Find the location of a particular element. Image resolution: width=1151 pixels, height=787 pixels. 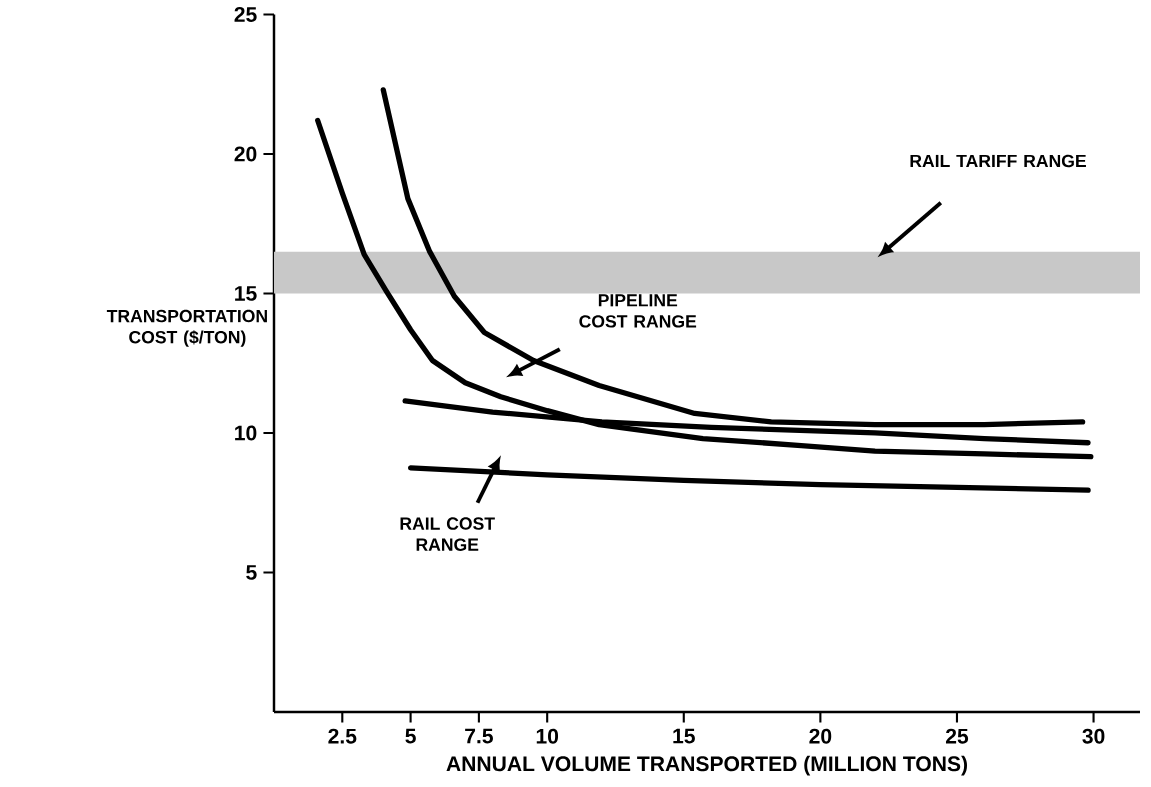

x-tick-label: 7.5 is located at coordinates (479, 736).